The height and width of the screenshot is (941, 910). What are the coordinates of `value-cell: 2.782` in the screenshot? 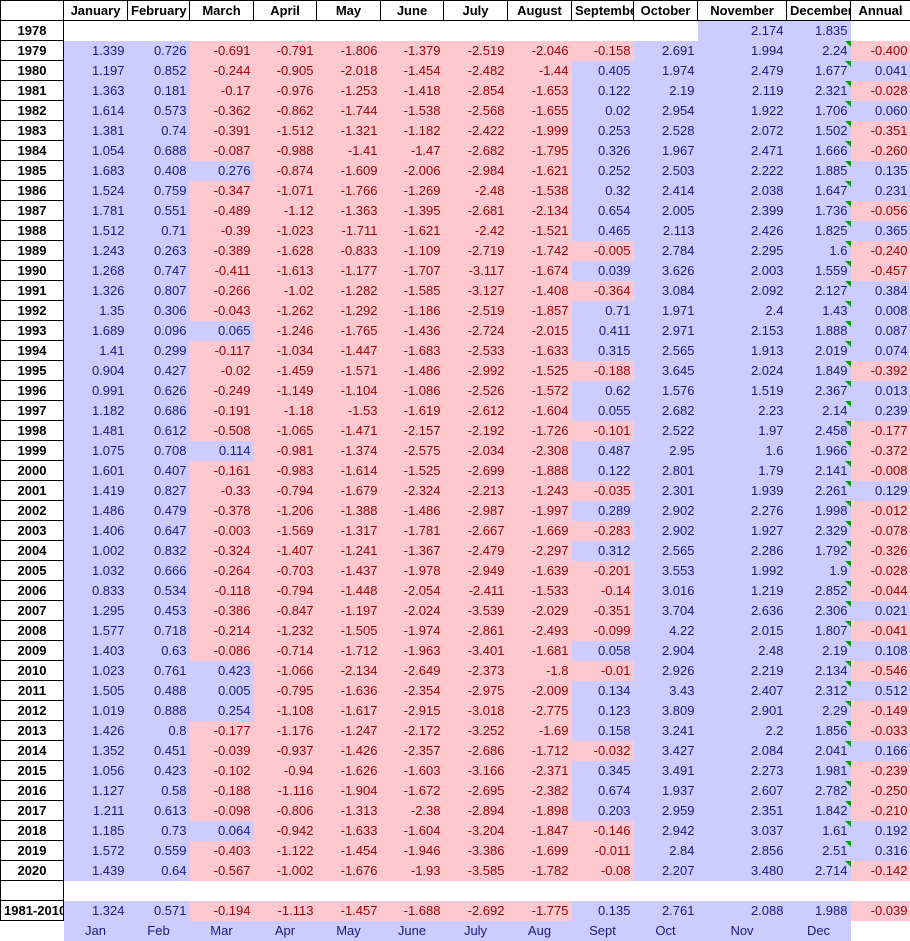 It's located at (818, 790).